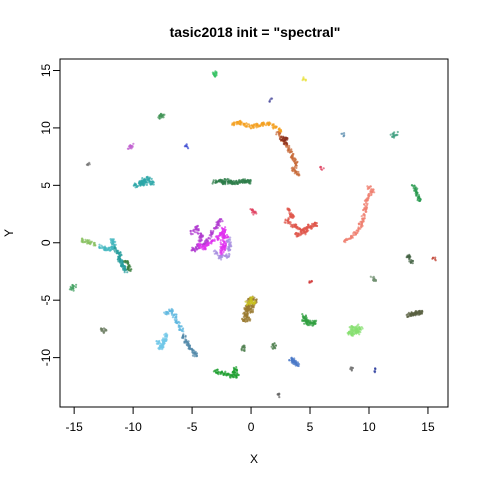 This screenshot has width=480, height=480. I want to click on chart-title: tasic2018 init = "spectral", so click(255, 32).